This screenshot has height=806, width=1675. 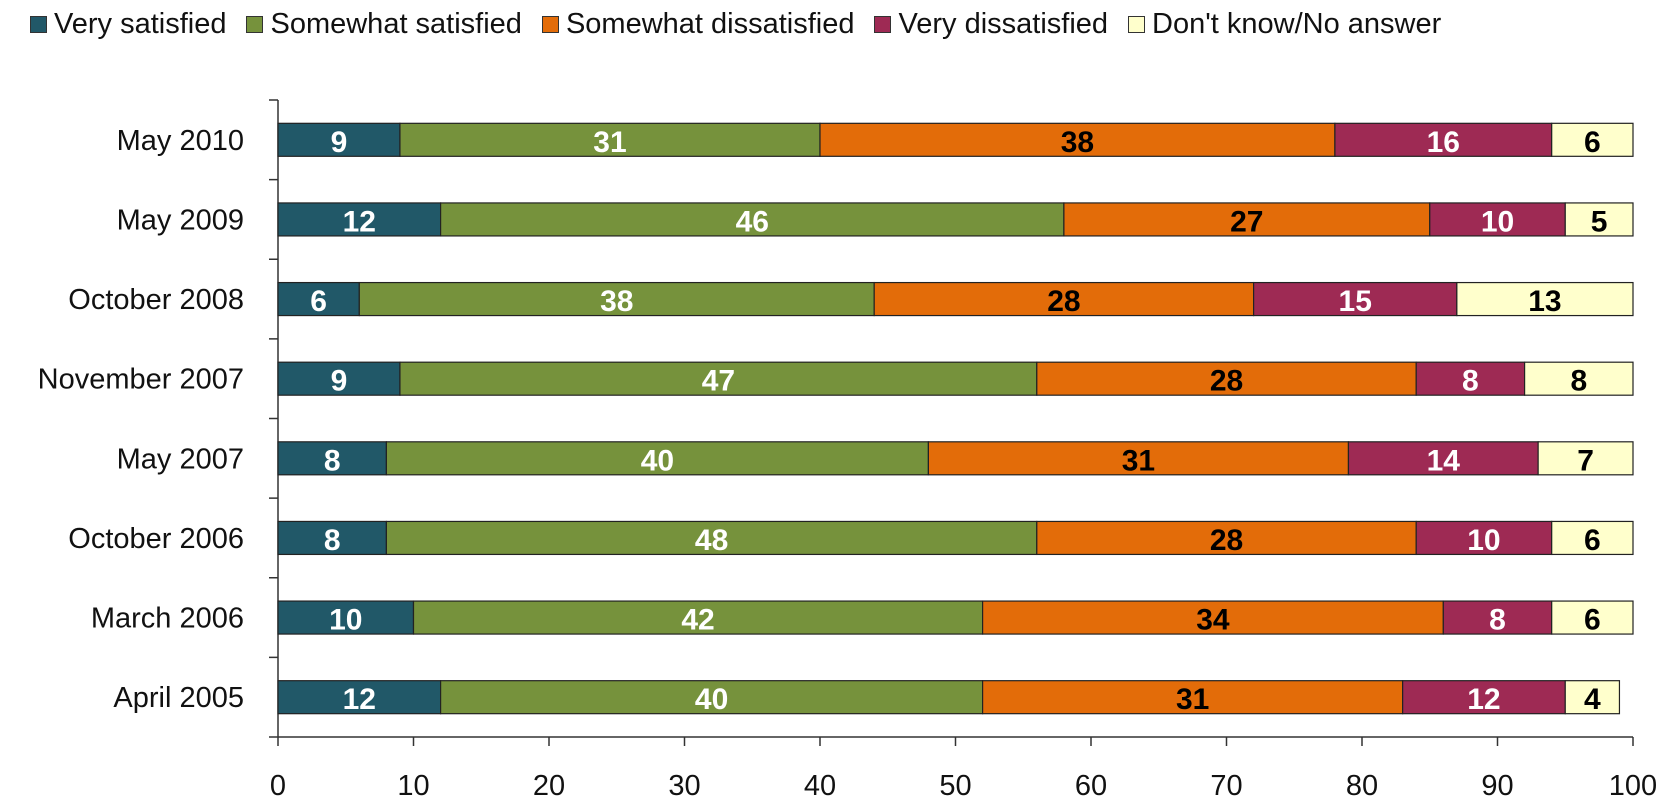 What do you see at coordinates (396, 23) in the screenshot?
I see `legend-label: Somewhat satisfied` at bounding box center [396, 23].